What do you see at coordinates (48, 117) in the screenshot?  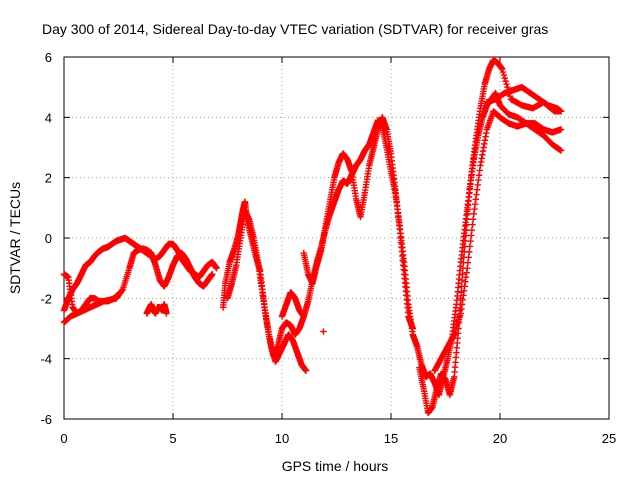 I see `y-tick-label: 4` at bounding box center [48, 117].